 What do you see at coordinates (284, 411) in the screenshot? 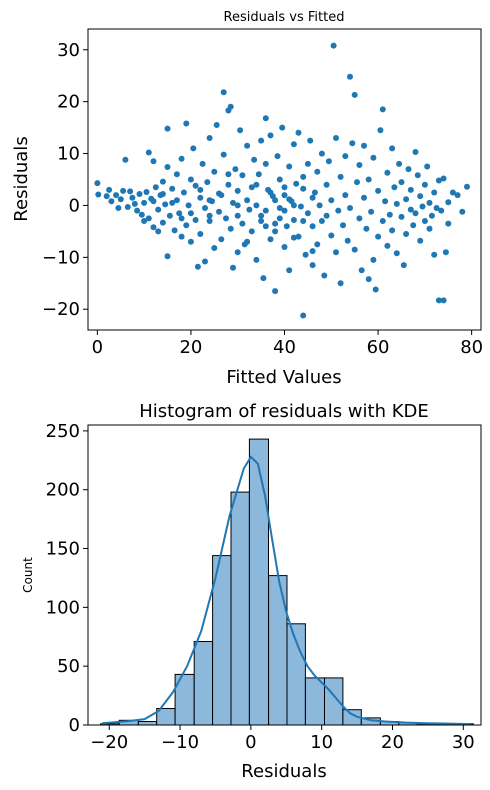
I see `histogram-title: Histogram of residuals with KDE` at bounding box center [284, 411].